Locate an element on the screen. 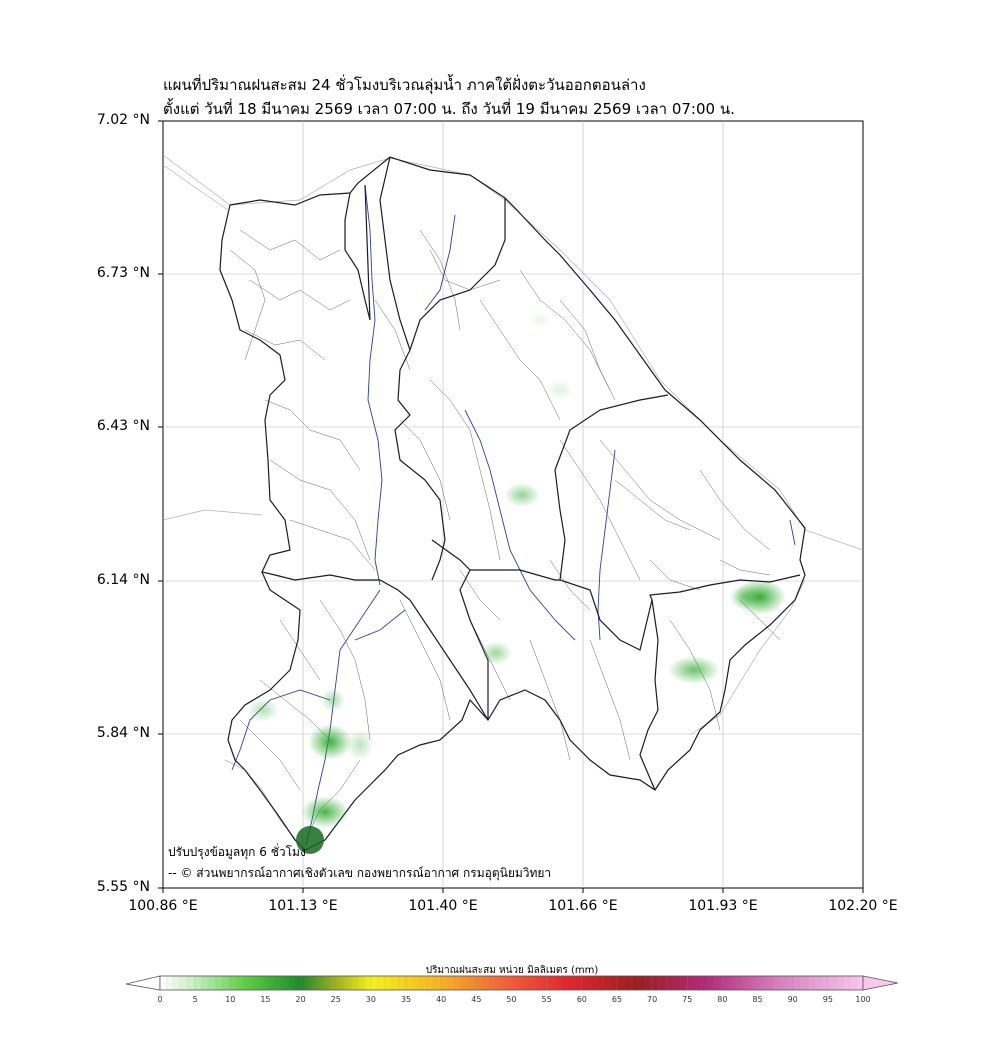 The height and width of the screenshot is (1050, 1000). colorbar-tick: 85 is located at coordinates (757, 999).